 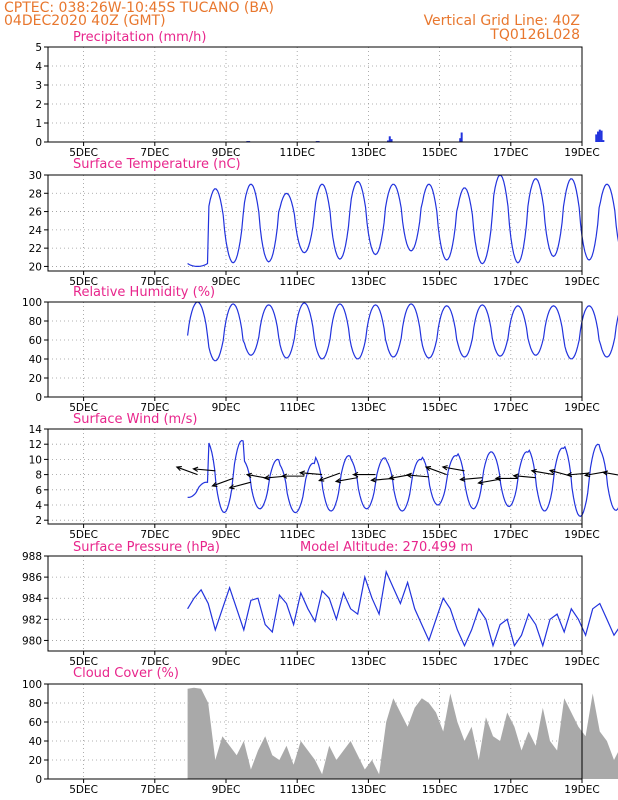 I want to click on pres-series-line, so click(x=402, y=608).